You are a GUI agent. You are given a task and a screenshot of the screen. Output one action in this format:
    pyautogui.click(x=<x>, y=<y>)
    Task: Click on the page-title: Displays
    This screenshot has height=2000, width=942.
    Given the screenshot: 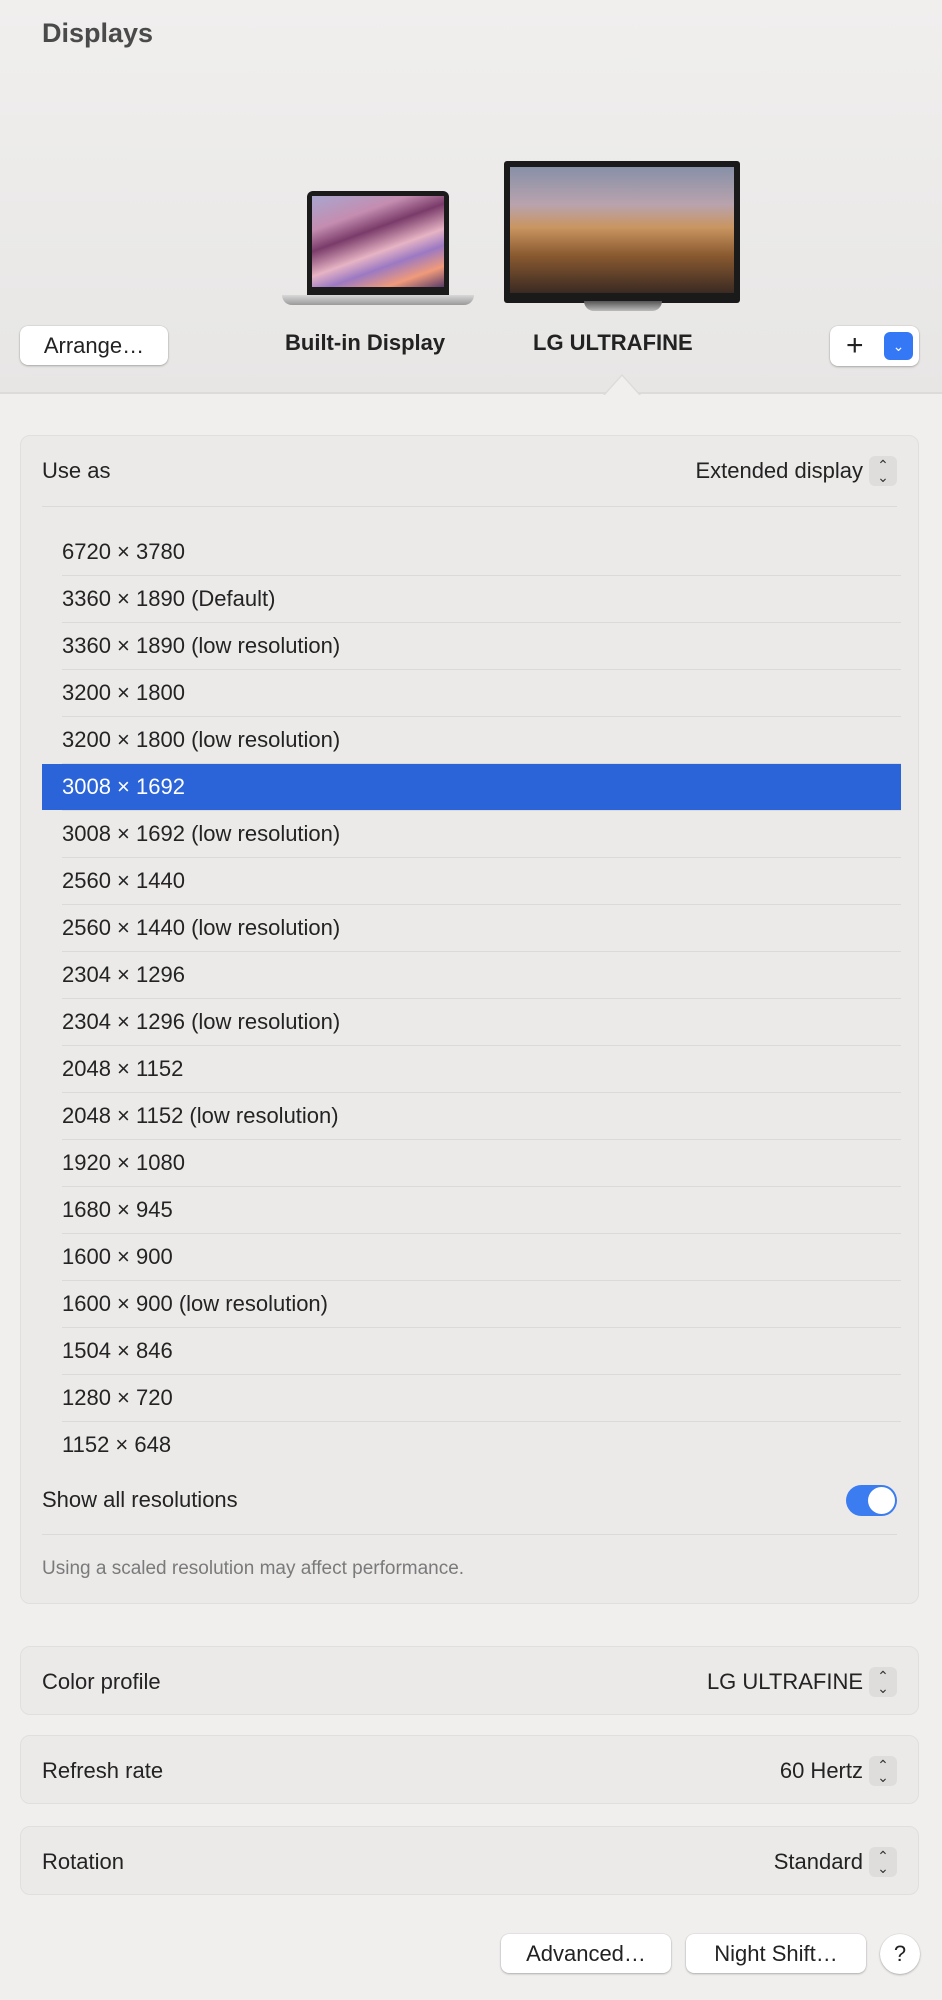 What is the action you would take?
    pyautogui.click(x=98, y=33)
    